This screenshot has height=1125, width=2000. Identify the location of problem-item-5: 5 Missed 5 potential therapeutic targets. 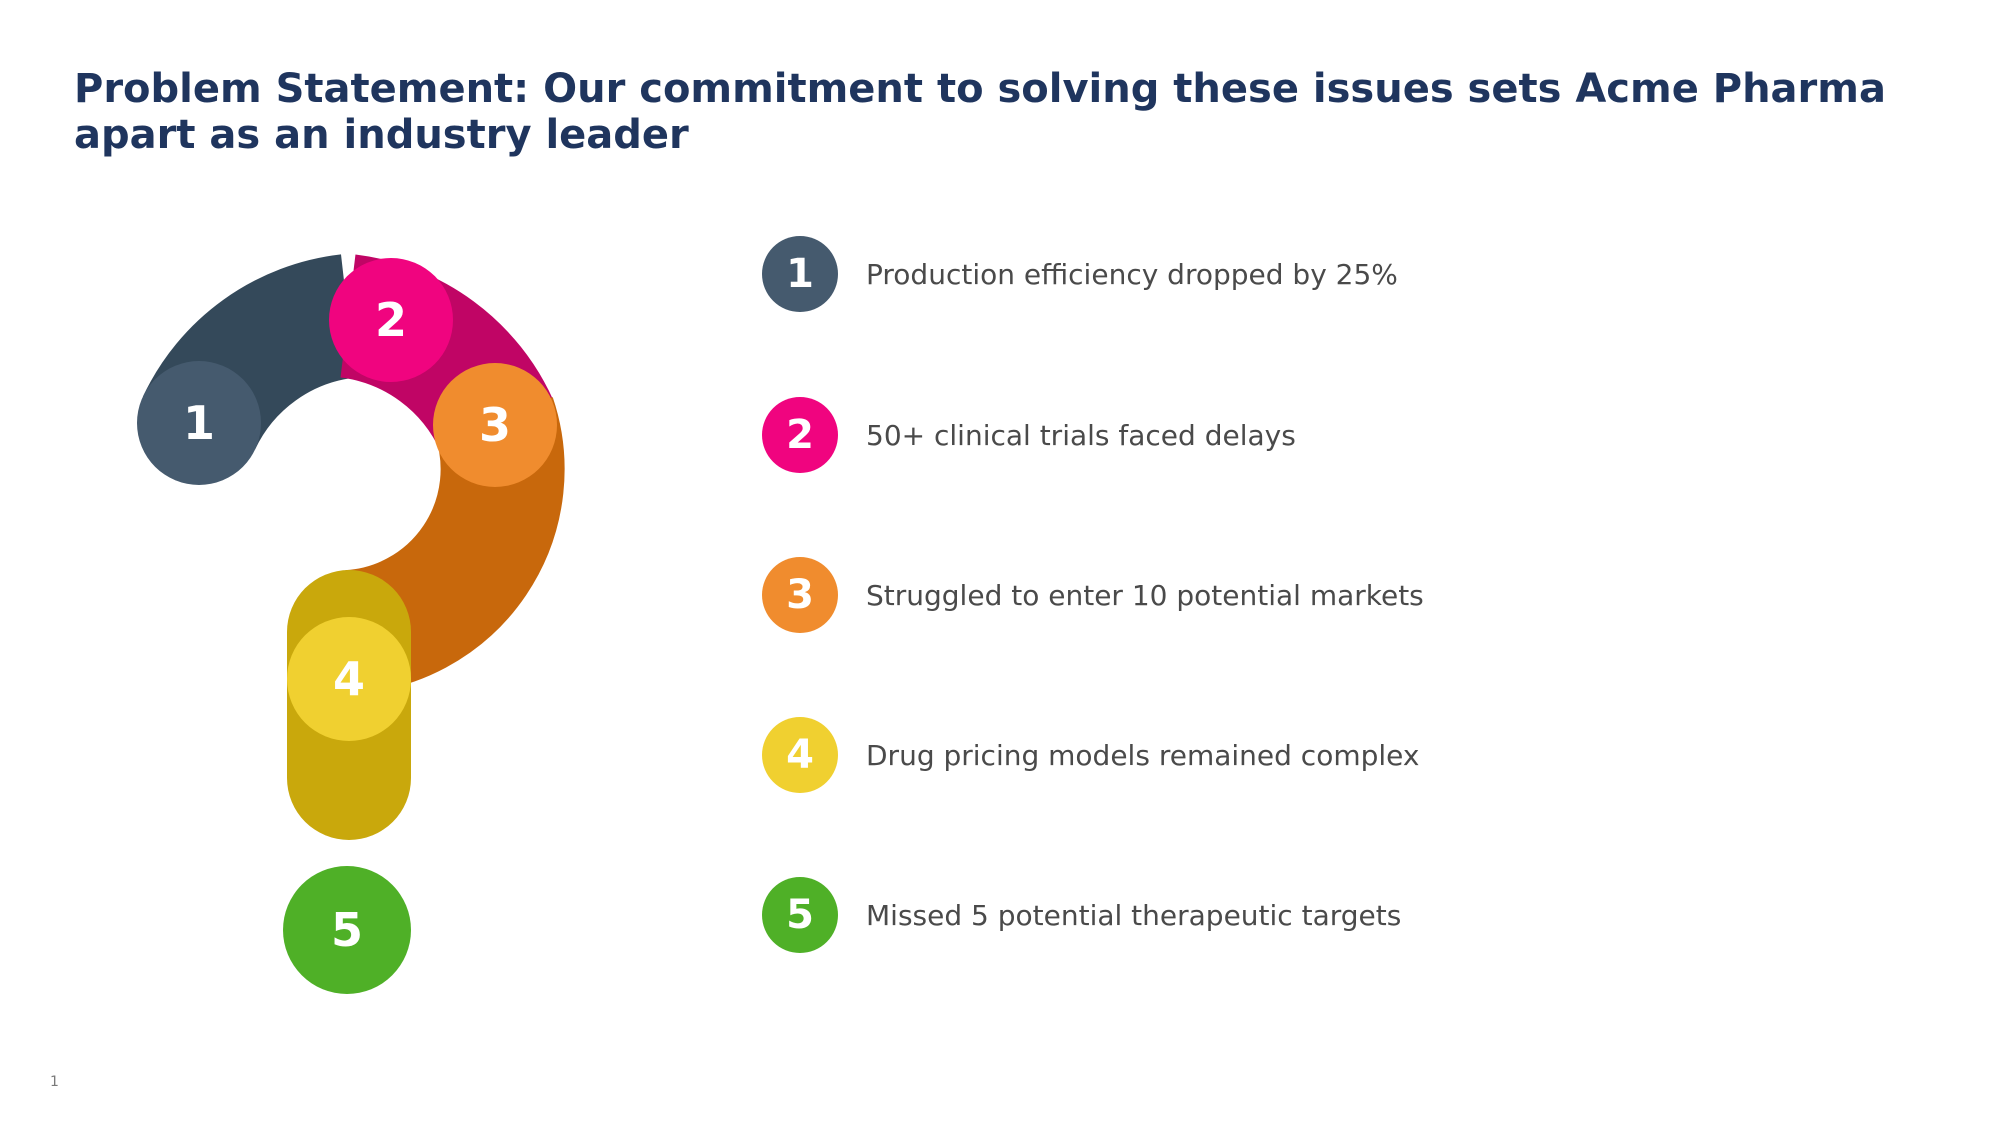
(1081, 915).